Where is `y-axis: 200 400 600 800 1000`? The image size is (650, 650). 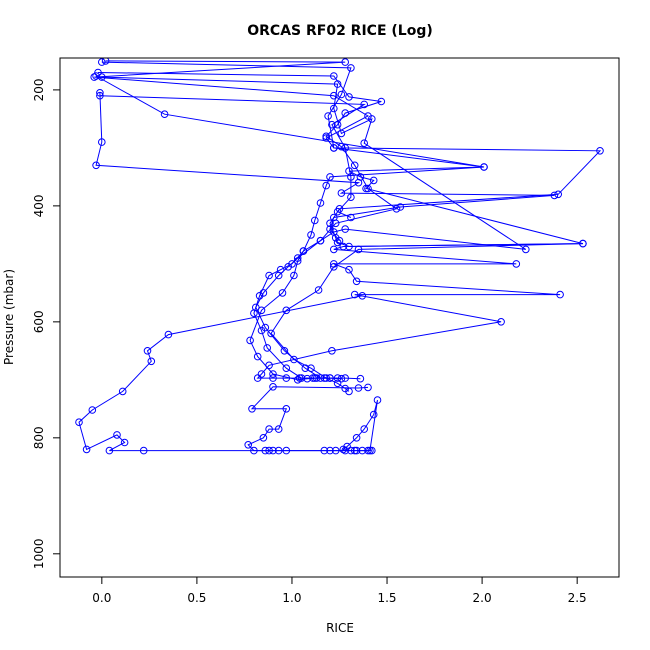
y-axis: 200 400 600 800 1000 is located at coordinates (46, 323).